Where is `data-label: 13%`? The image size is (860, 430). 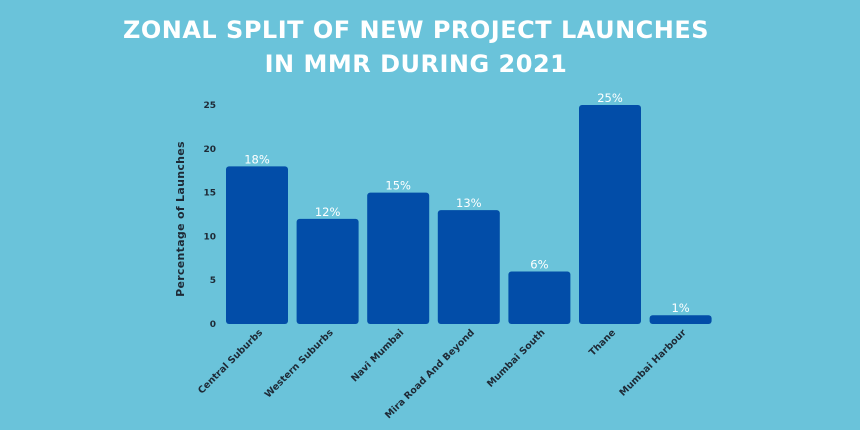
data-label: 13% is located at coordinates (469, 203).